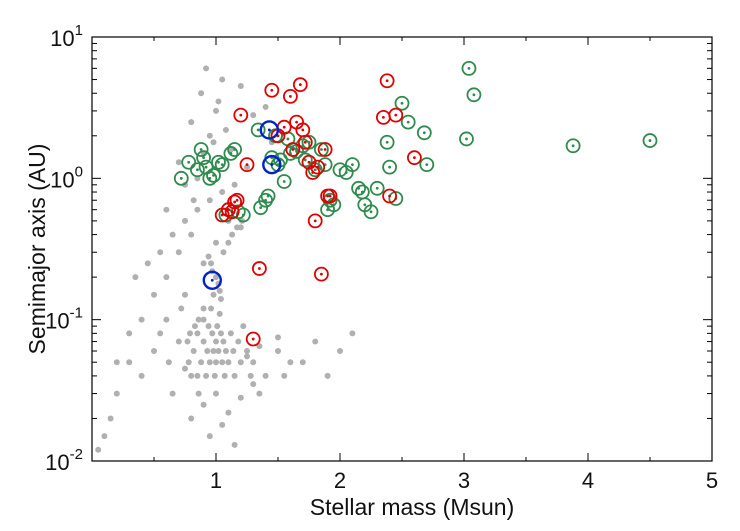 The image size is (740, 531). Describe the element at coordinates (76, 313) in the screenshot. I see `y-tick-exponent: -1` at that location.